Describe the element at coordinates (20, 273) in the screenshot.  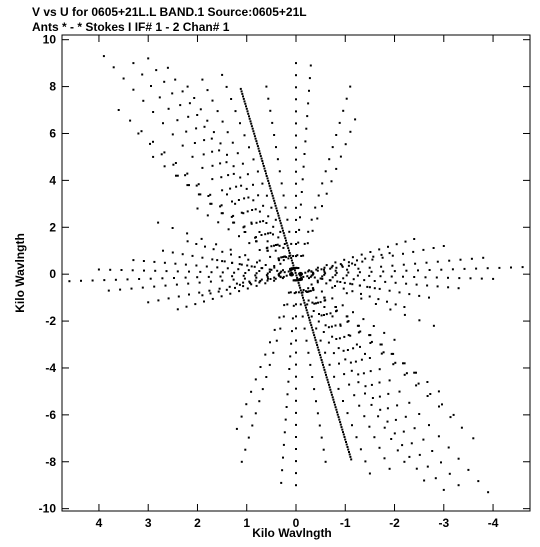
I see `y-axis-title: Kilo Wavlngth` at that location.